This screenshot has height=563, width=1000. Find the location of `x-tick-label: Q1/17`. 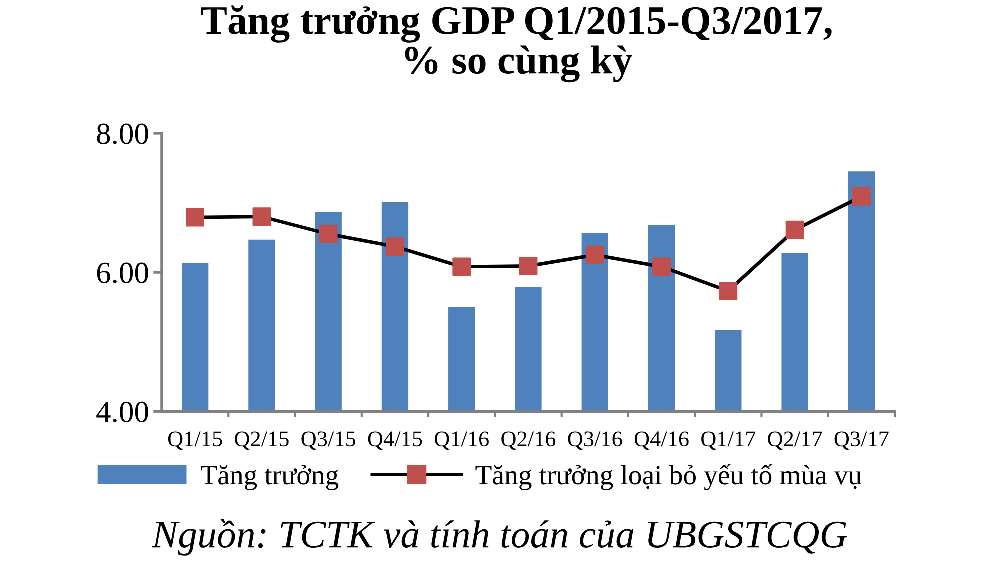

x-tick-label: Q1/17 is located at coordinates (729, 441).